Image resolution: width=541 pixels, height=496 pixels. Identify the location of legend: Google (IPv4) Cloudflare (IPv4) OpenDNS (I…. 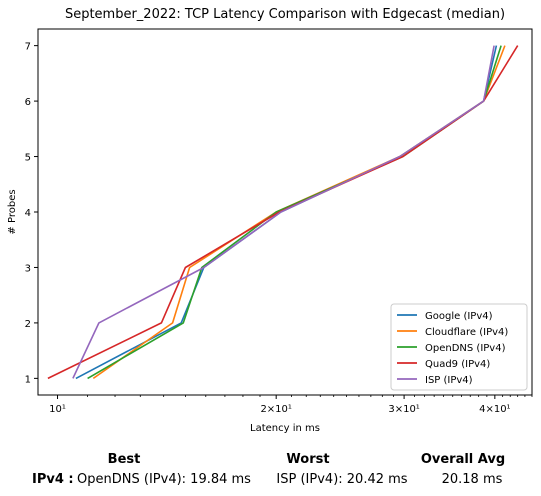
(459, 347).